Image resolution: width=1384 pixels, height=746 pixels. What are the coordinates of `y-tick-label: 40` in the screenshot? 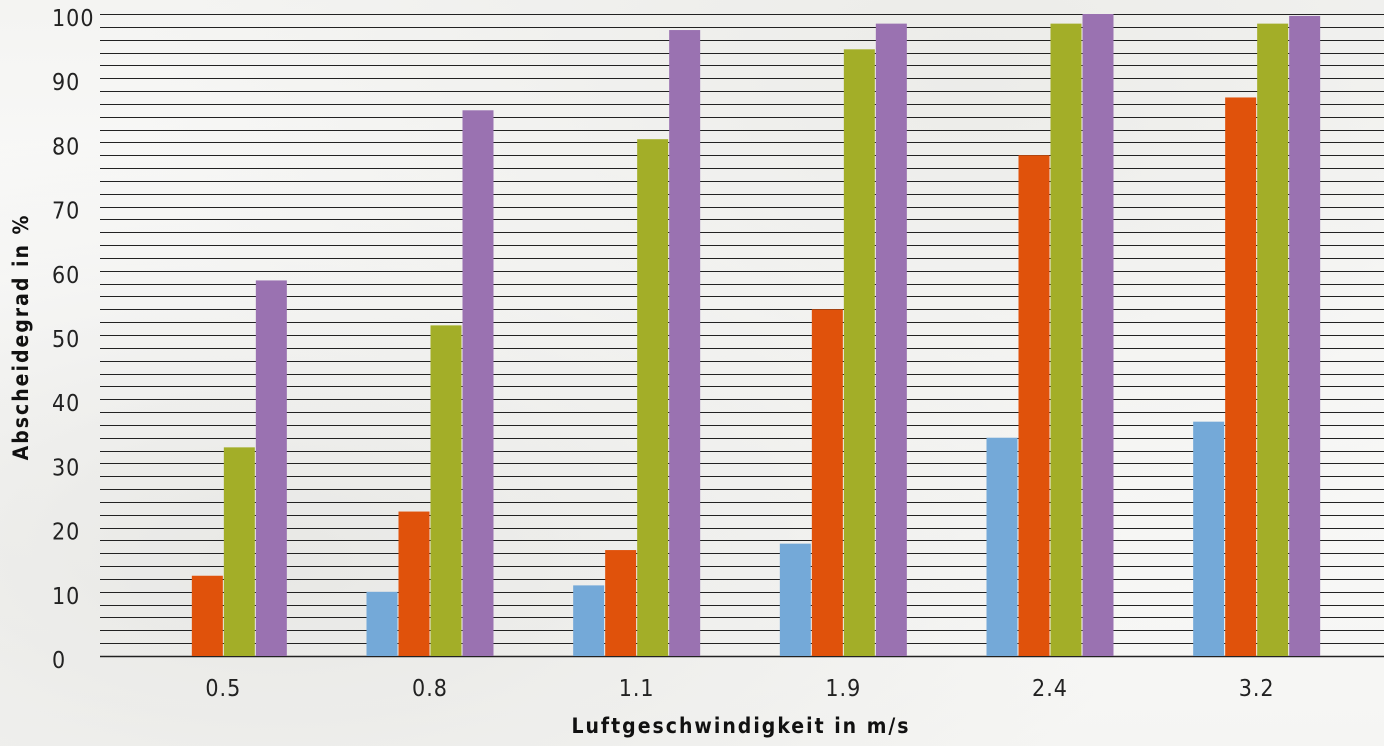 It's located at (66, 404).